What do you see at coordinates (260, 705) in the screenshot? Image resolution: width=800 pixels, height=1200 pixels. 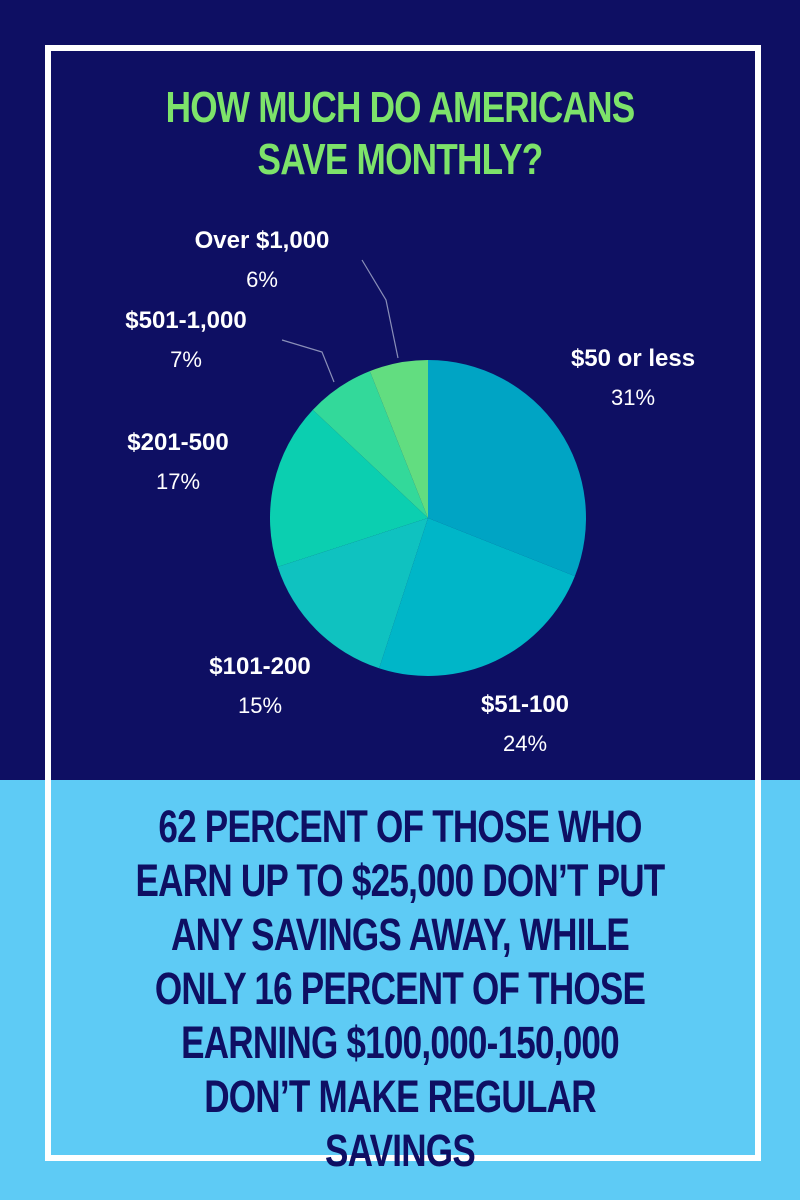 I see `slice-label-percent: 15%` at bounding box center [260, 705].